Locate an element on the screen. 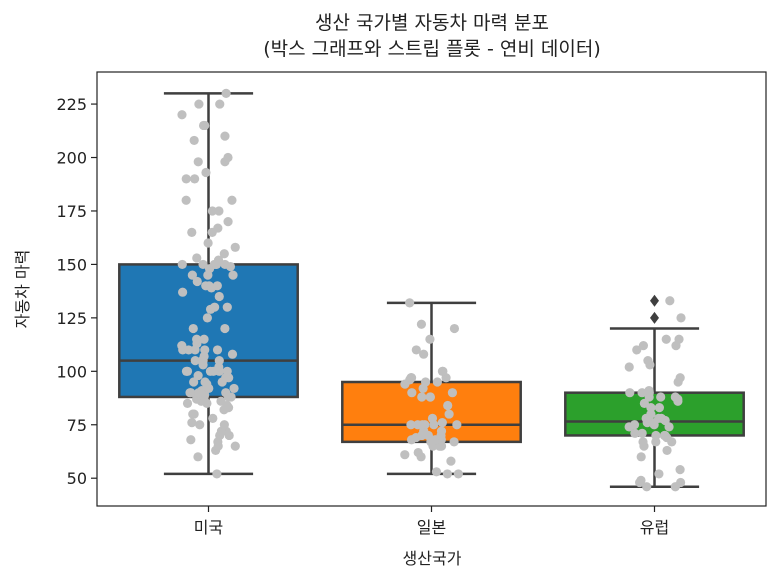  y-tick-label: 125 is located at coordinates (71, 318).